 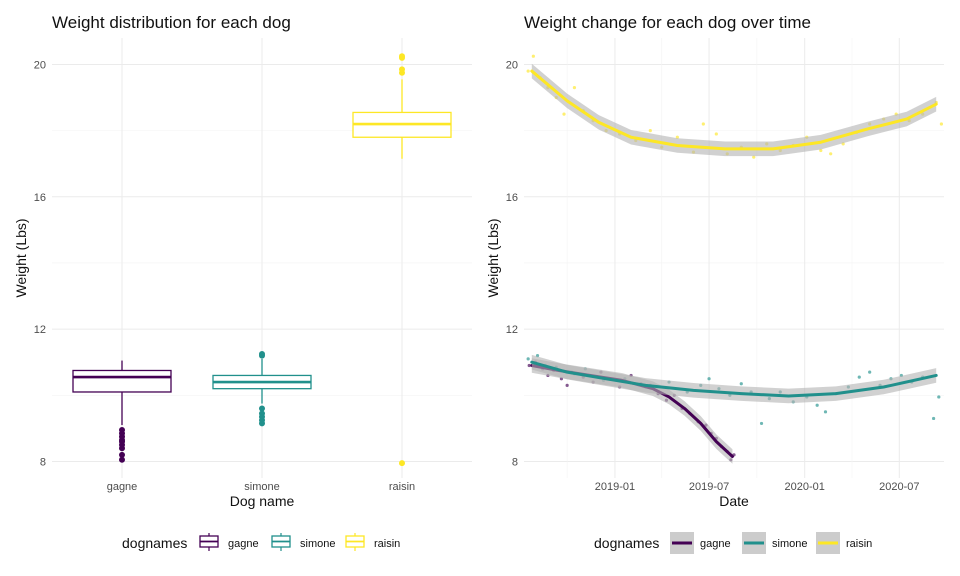 I want to click on left-y-tick-label: 16, so click(x=40, y=198).